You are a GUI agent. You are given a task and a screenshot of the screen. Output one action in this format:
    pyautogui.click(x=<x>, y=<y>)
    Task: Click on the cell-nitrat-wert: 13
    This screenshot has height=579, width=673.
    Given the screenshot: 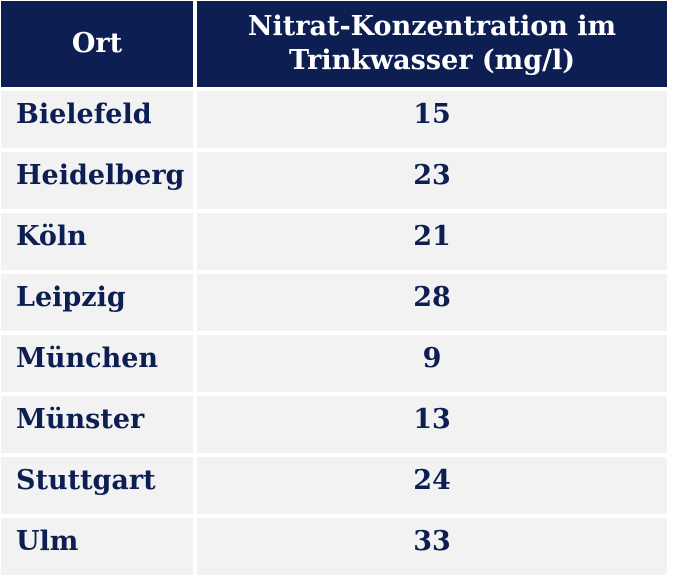 What is the action you would take?
    pyautogui.click(x=432, y=424)
    